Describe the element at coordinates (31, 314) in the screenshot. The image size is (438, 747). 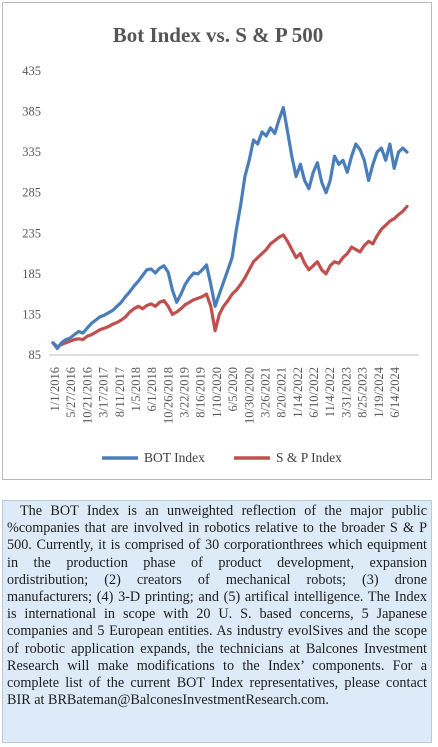
I see `y-tick-label: 135` at that location.